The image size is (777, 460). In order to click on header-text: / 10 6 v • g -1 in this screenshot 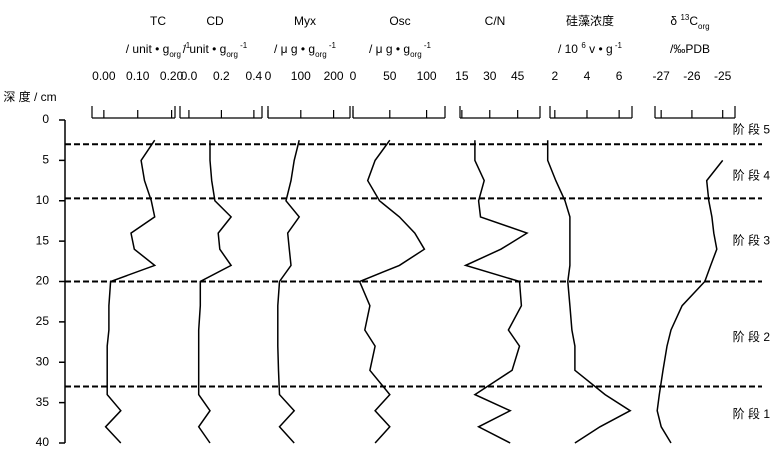, I will do `click(590, 49)`.